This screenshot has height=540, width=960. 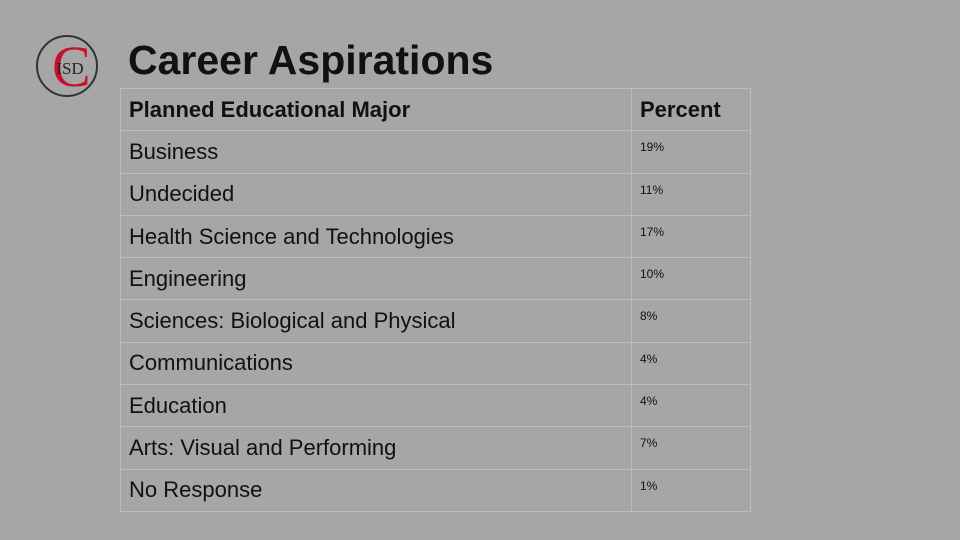 I want to click on percent-cell: 17%, so click(x=691, y=236).